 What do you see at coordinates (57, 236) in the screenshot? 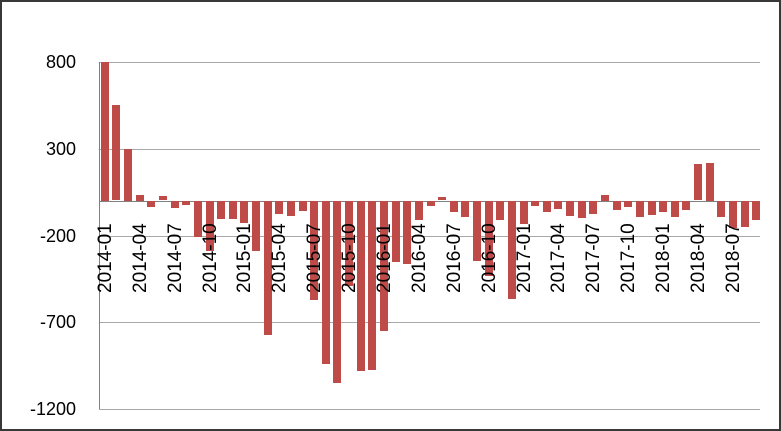
I see `y-axis-label: -200` at bounding box center [57, 236].